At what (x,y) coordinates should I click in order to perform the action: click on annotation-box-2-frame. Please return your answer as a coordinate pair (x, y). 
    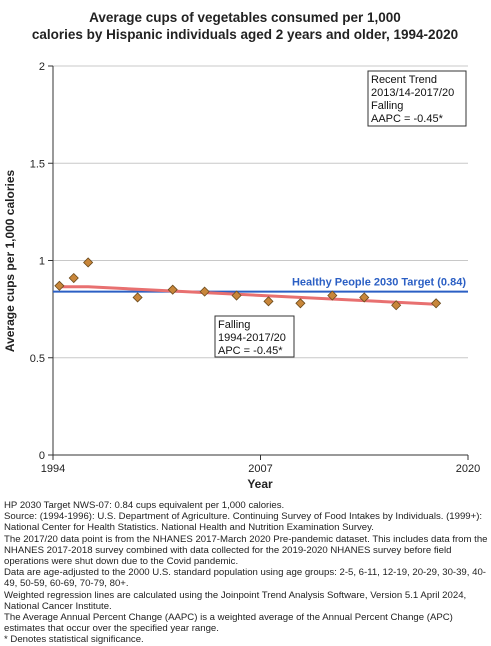
    Looking at the image, I should click on (417, 98).